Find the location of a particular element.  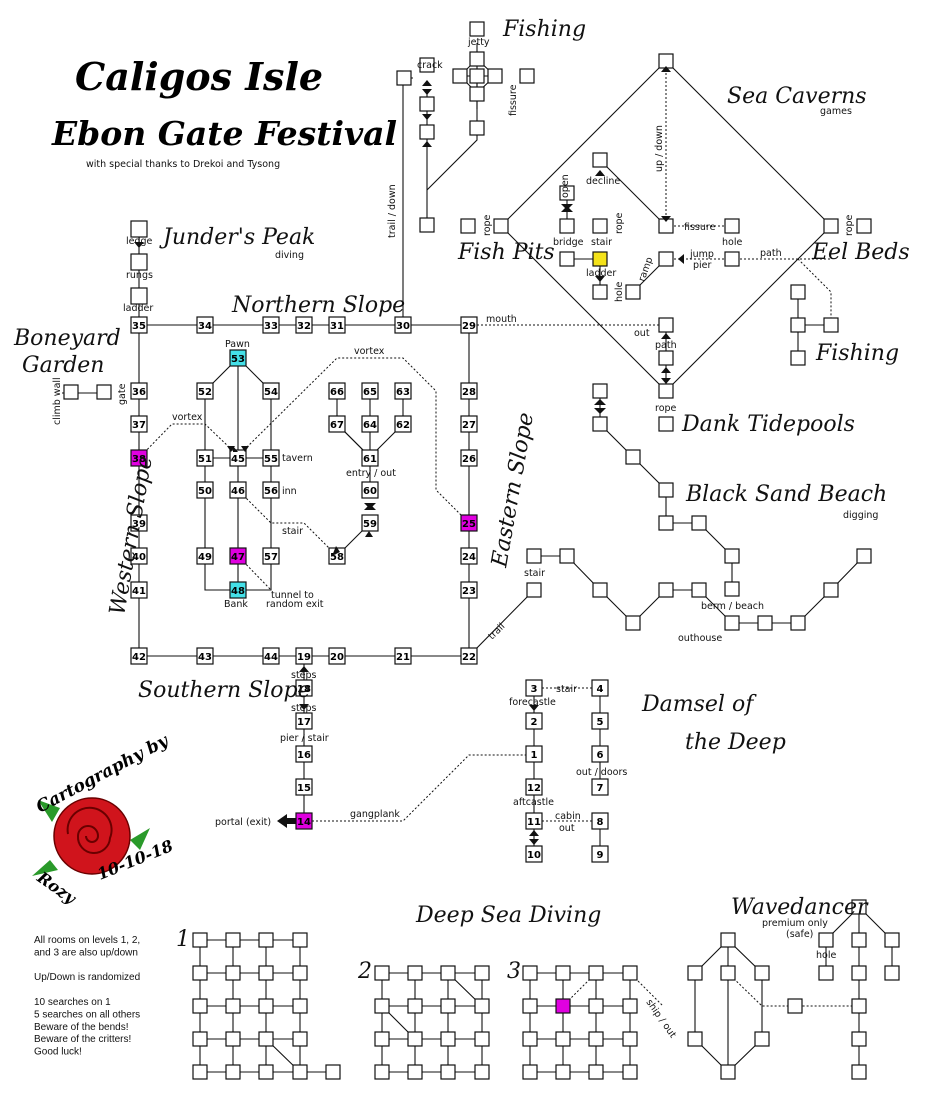

room-4: 4 is located at coordinates (600, 688).